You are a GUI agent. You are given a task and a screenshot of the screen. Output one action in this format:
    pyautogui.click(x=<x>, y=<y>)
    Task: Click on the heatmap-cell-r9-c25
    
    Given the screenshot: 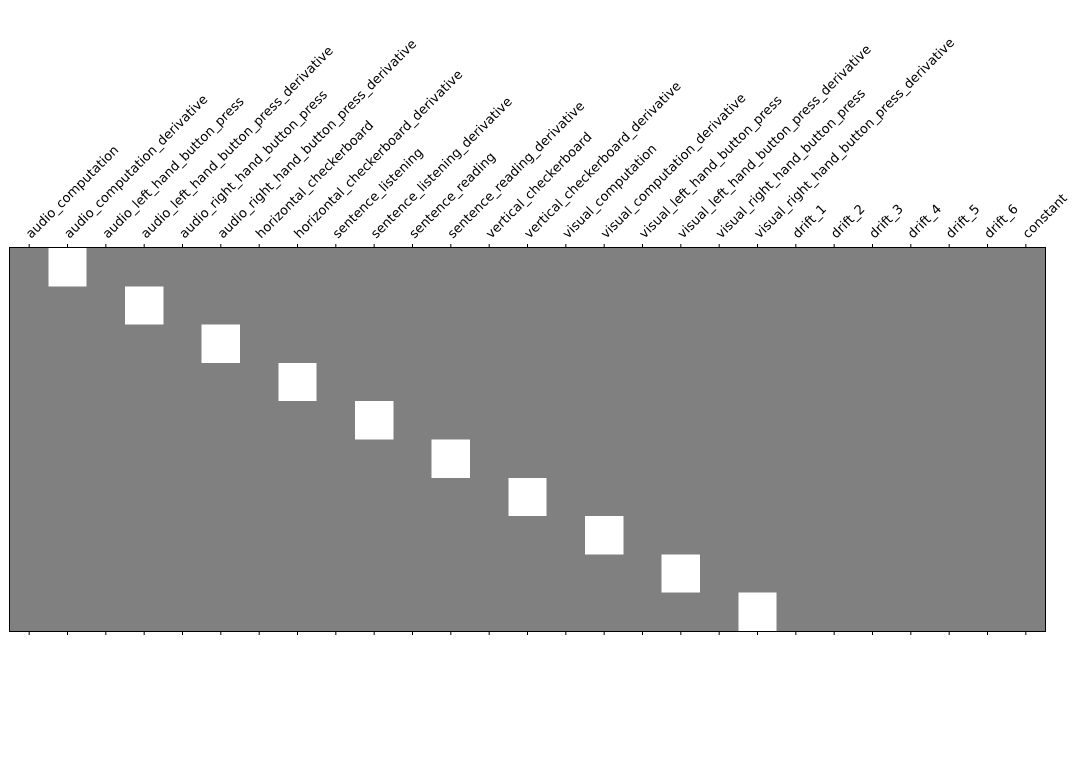 What is the action you would take?
    pyautogui.click(x=988, y=612)
    